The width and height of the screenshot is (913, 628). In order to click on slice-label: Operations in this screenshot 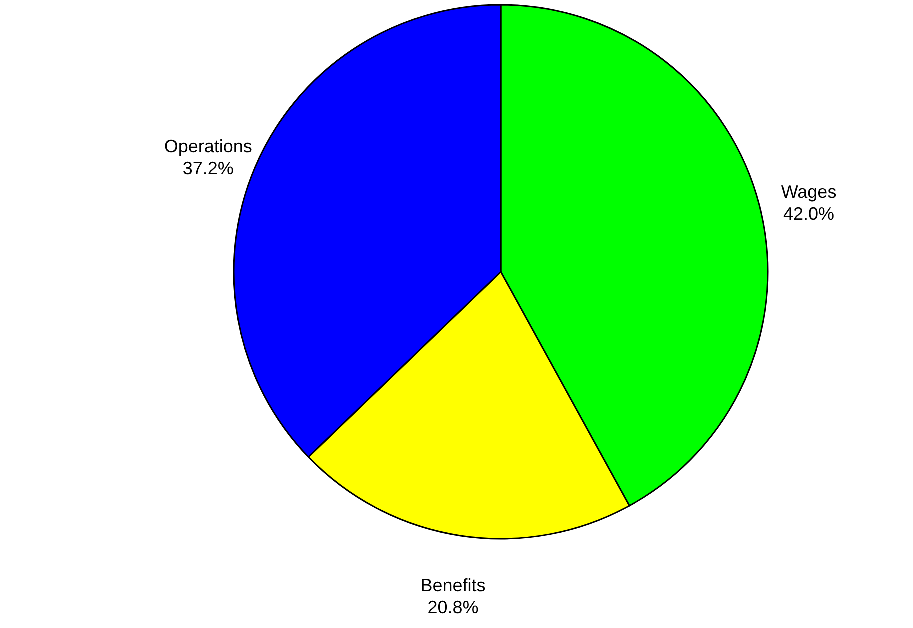, I will do `click(208, 146)`.